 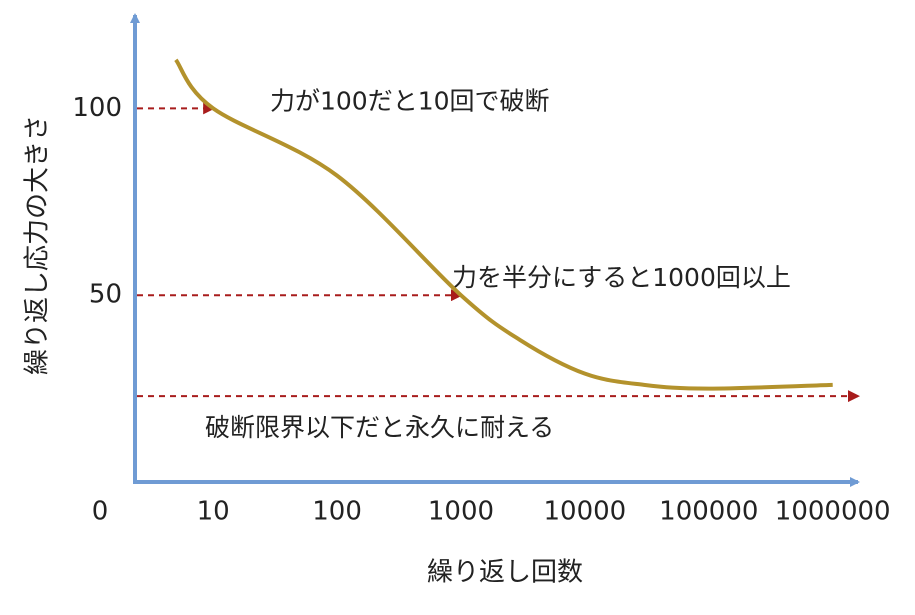 I want to click on x-tick-label: 1000000, so click(x=833, y=512).